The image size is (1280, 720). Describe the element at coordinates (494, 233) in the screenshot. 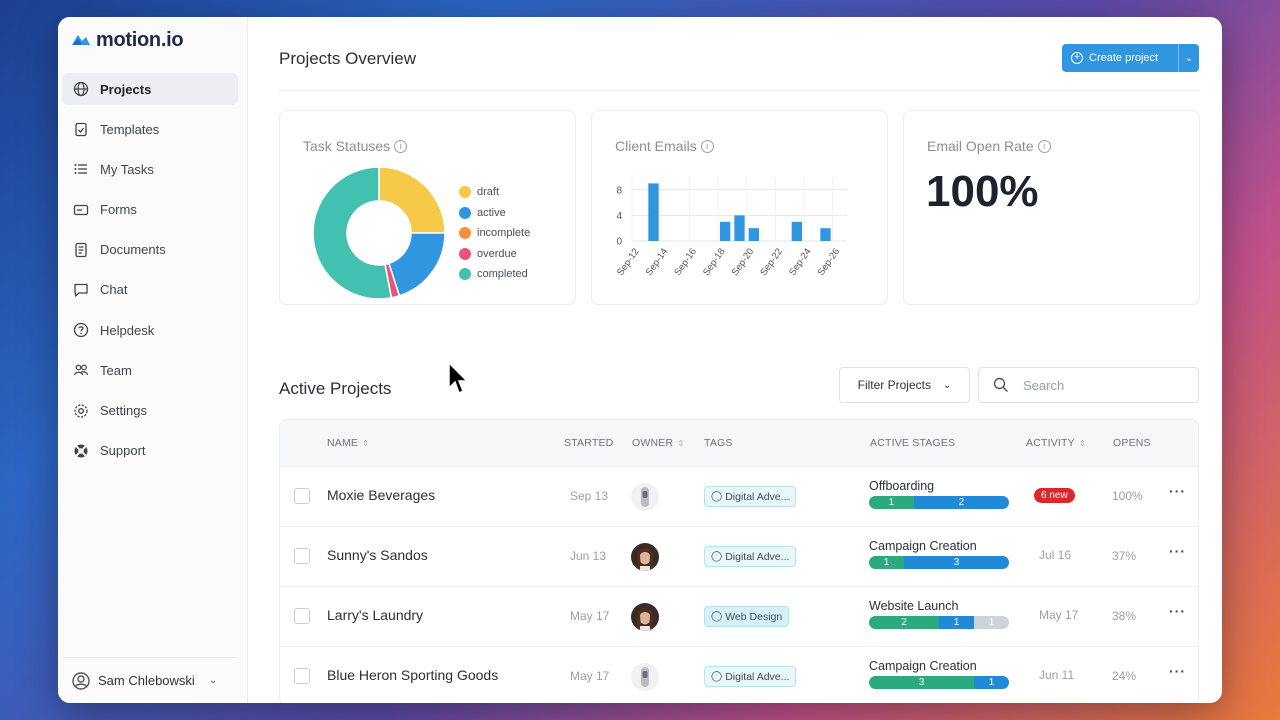

I see `legend-item: incomplete` at that location.